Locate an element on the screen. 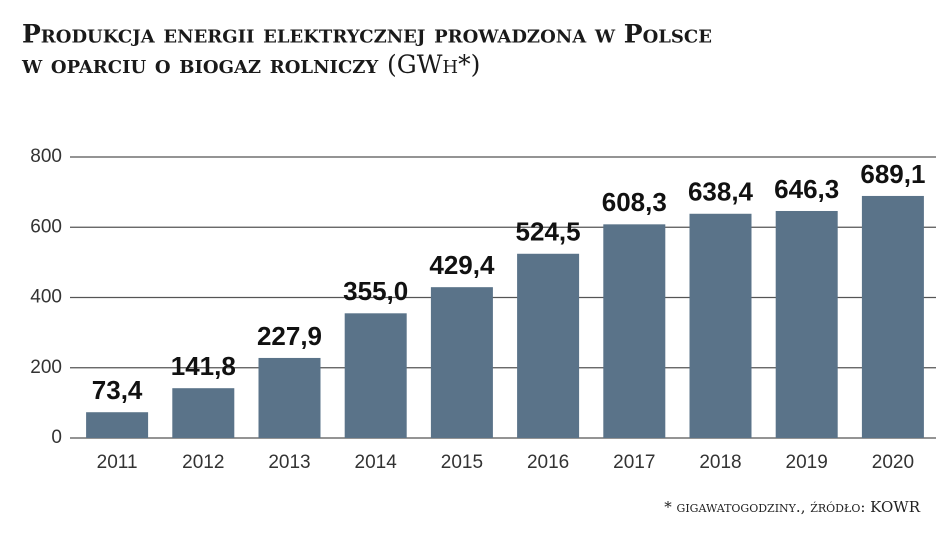  value-label: 429,4 is located at coordinates (462, 265).